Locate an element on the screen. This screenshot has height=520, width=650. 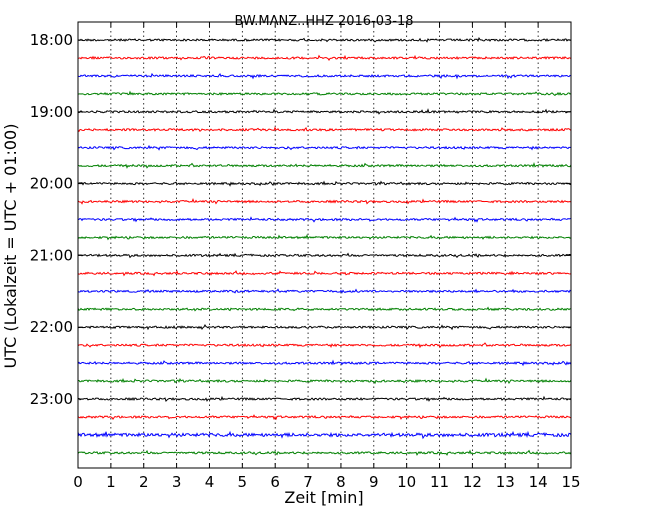
x-tick-label: 0 is located at coordinates (78, 482).